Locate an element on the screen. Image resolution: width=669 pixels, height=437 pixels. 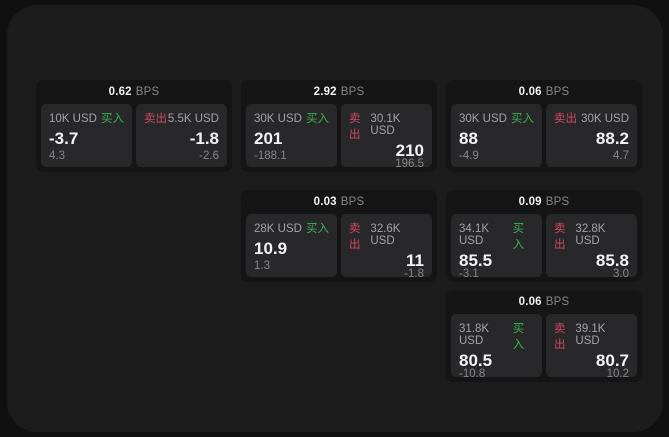
buy-panel: 28K USD 买入 10.9 1.3 is located at coordinates (291, 245).